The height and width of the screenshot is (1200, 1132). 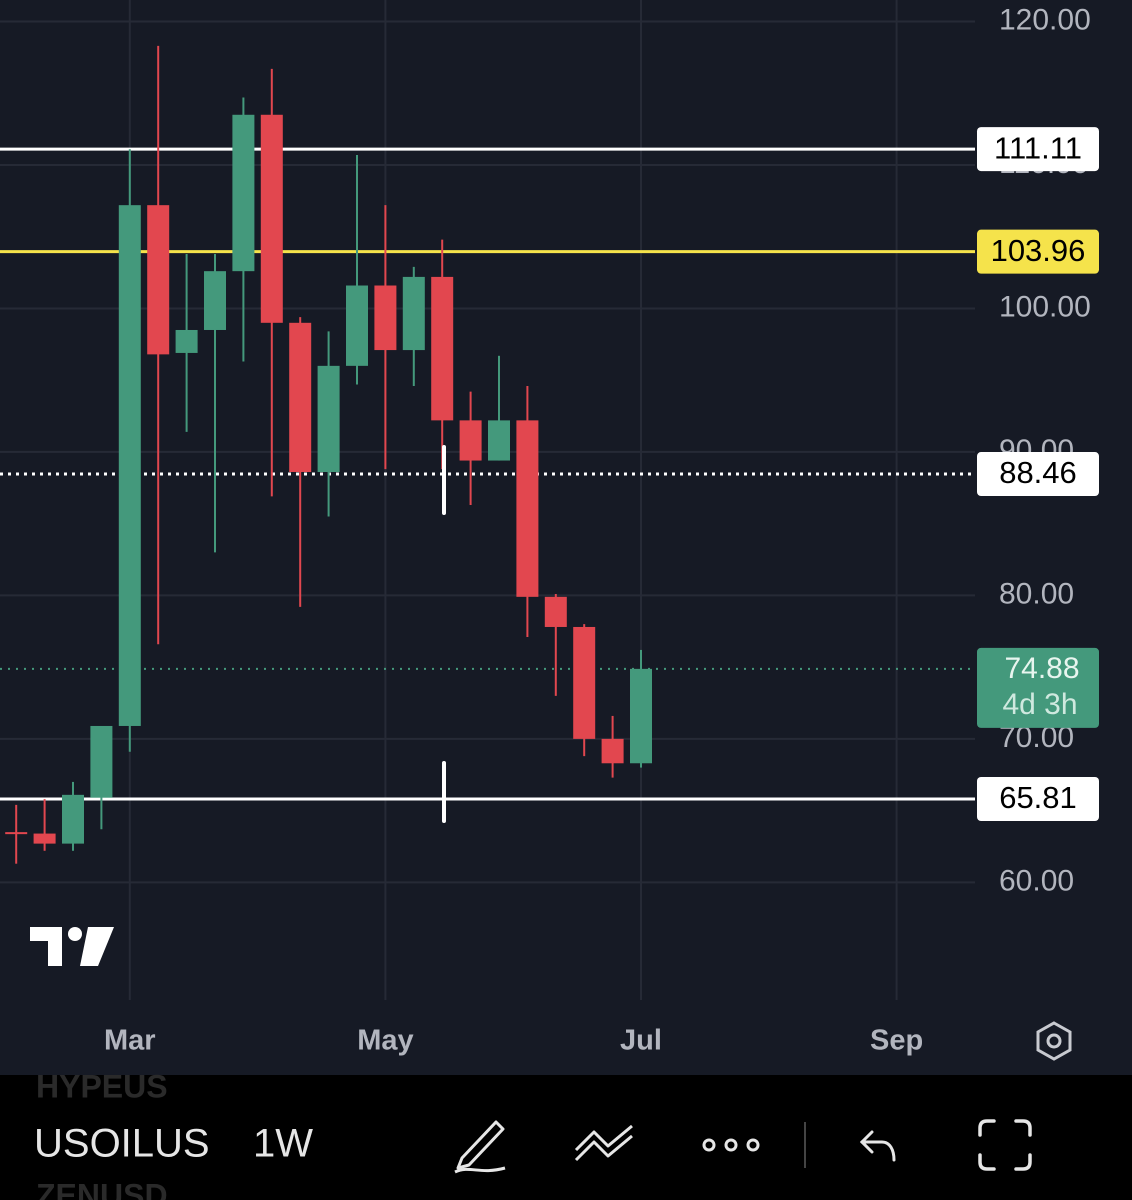 I want to click on last-price-box, so click(x=1038, y=687).